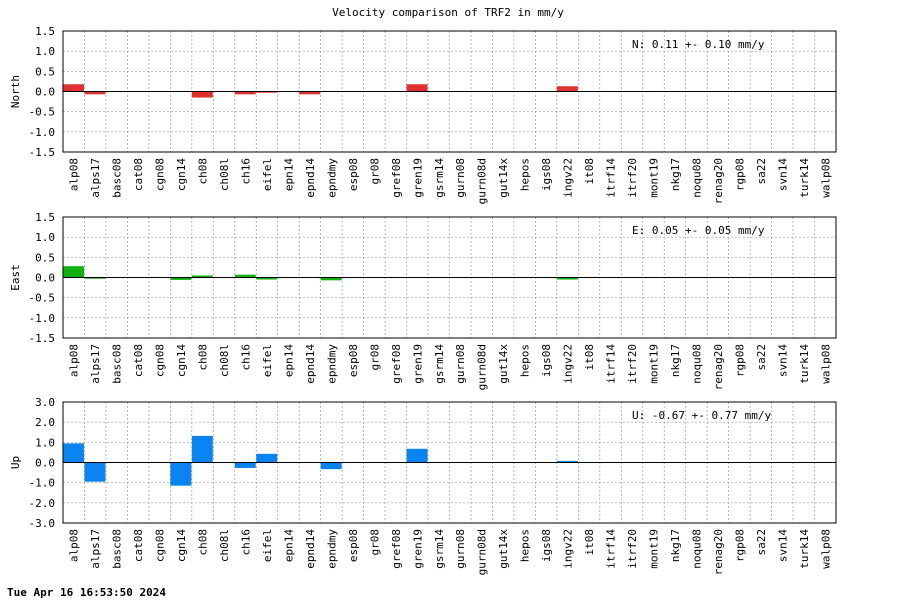 The image size is (900, 600). I want to click on x-tick-label: ingv22, so click(568, 549).